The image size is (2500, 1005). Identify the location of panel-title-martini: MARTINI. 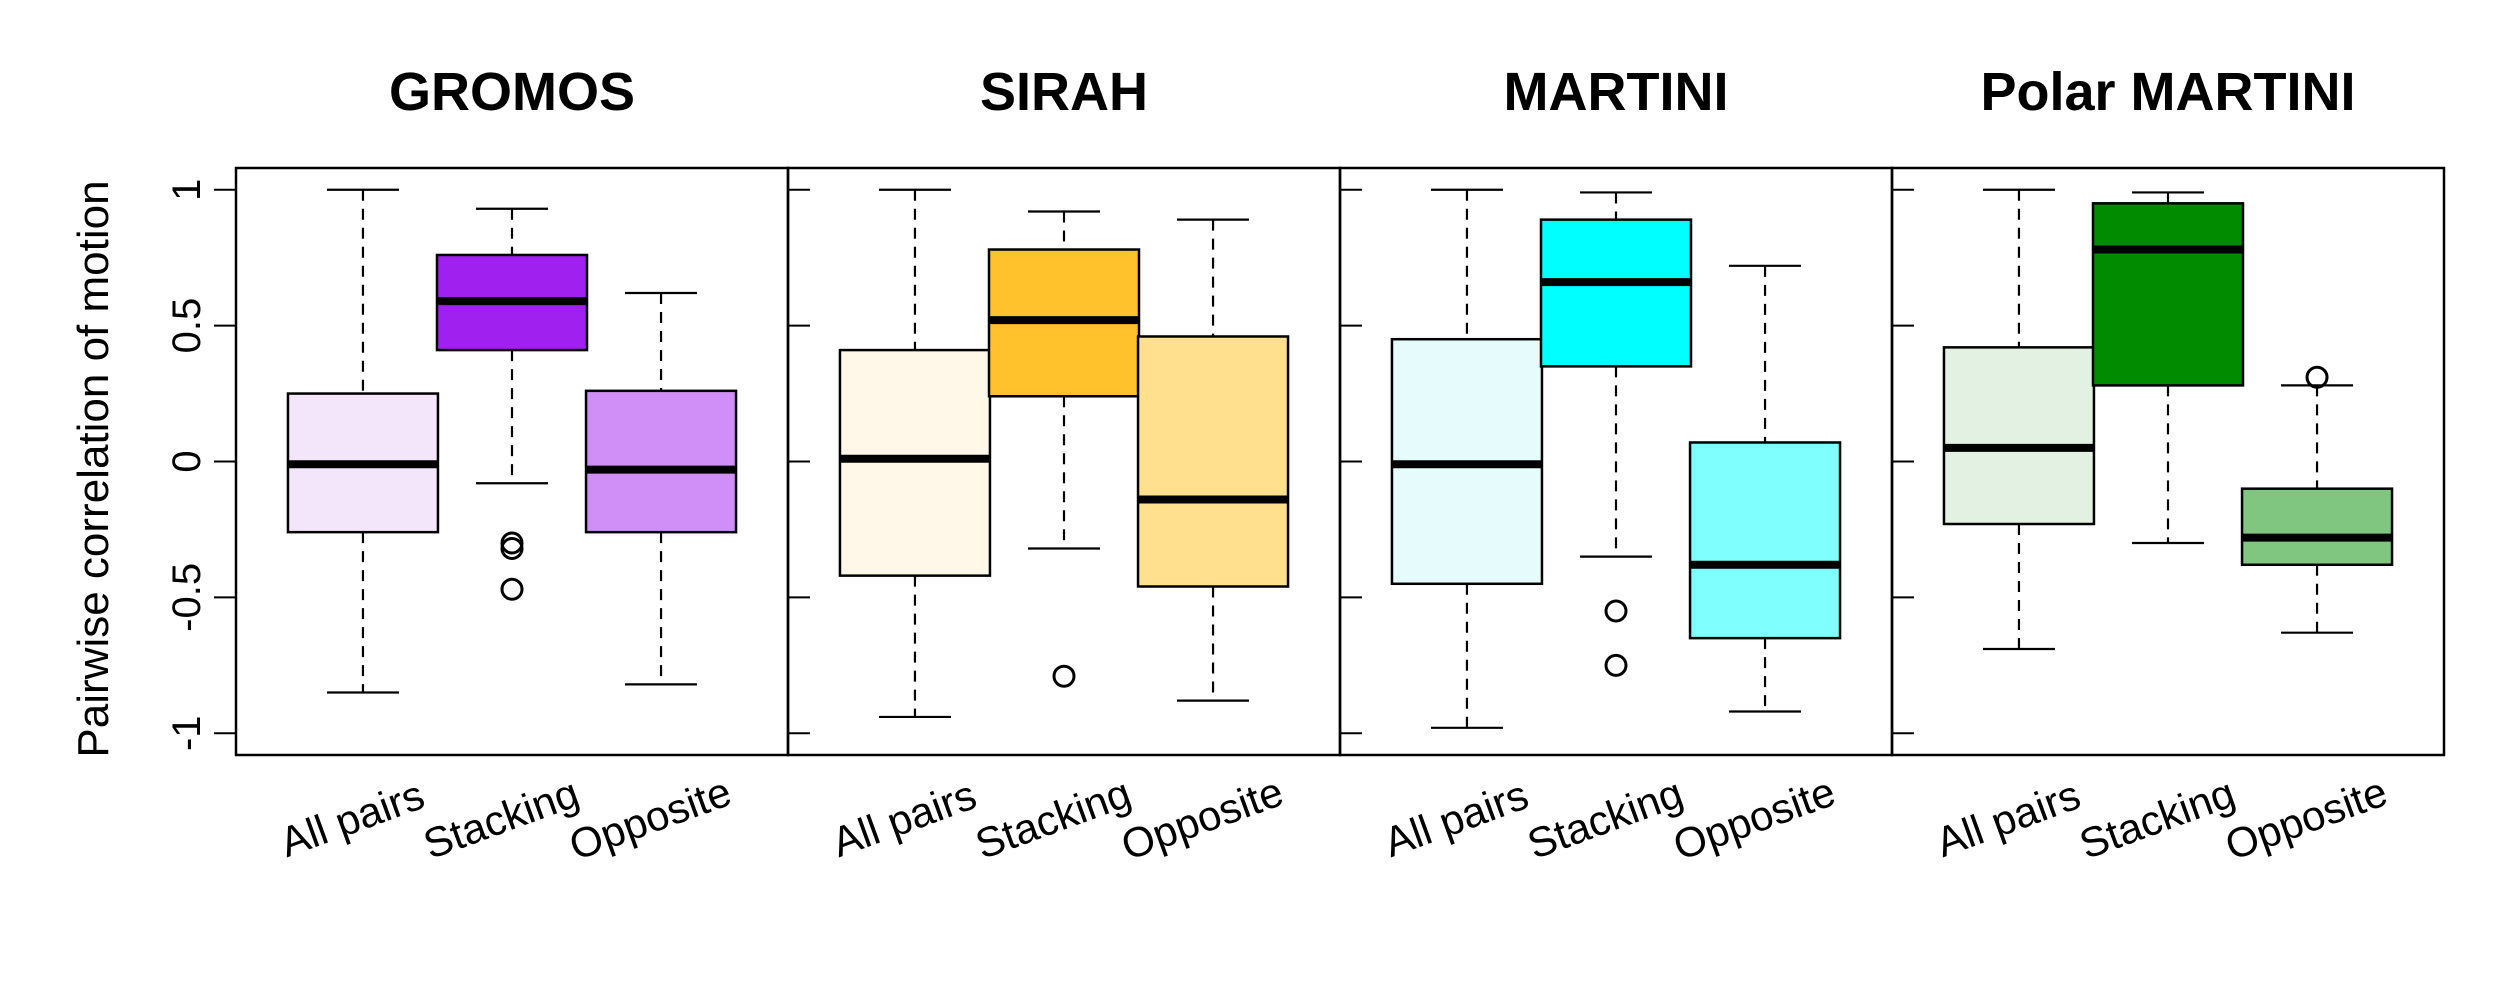
(1616, 92).